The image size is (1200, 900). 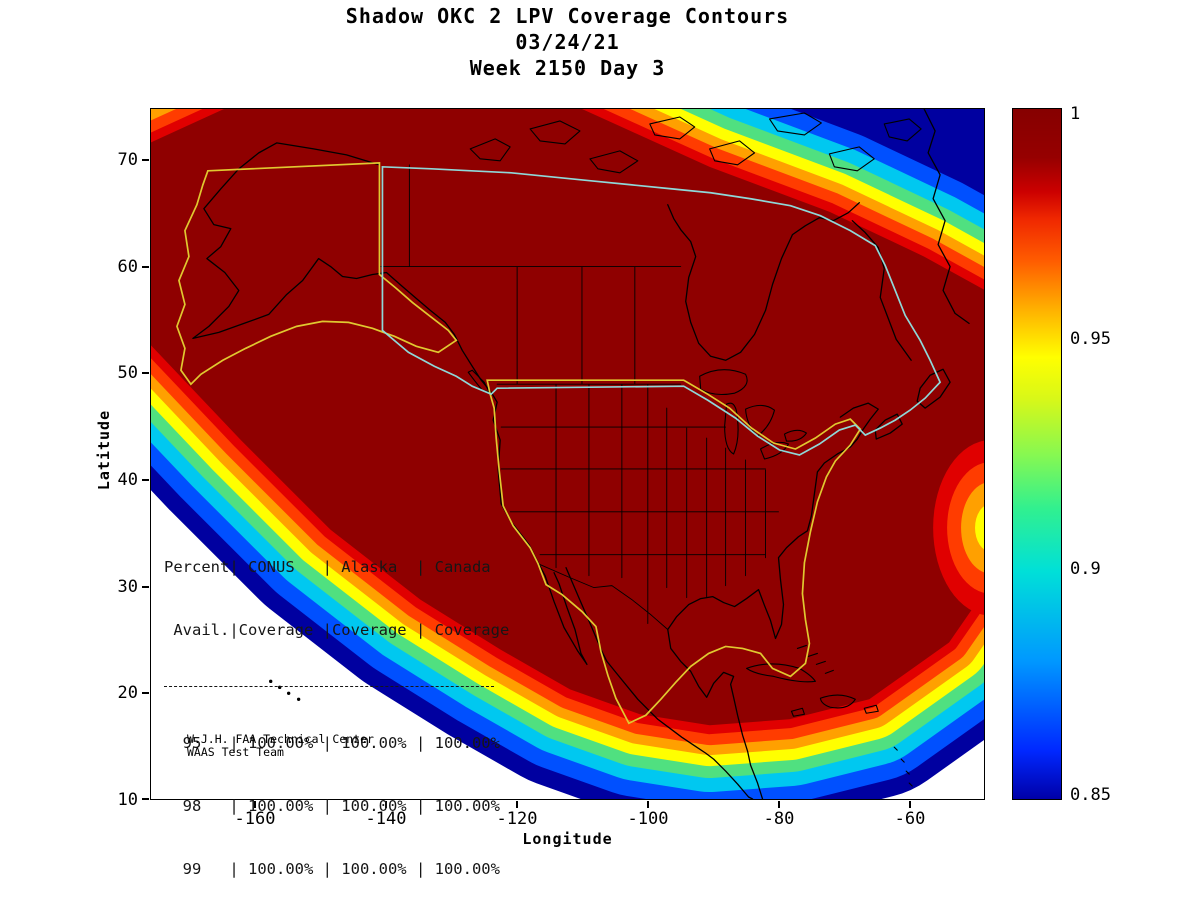 I want to click on colorbar, so click(x=1037, y=454).